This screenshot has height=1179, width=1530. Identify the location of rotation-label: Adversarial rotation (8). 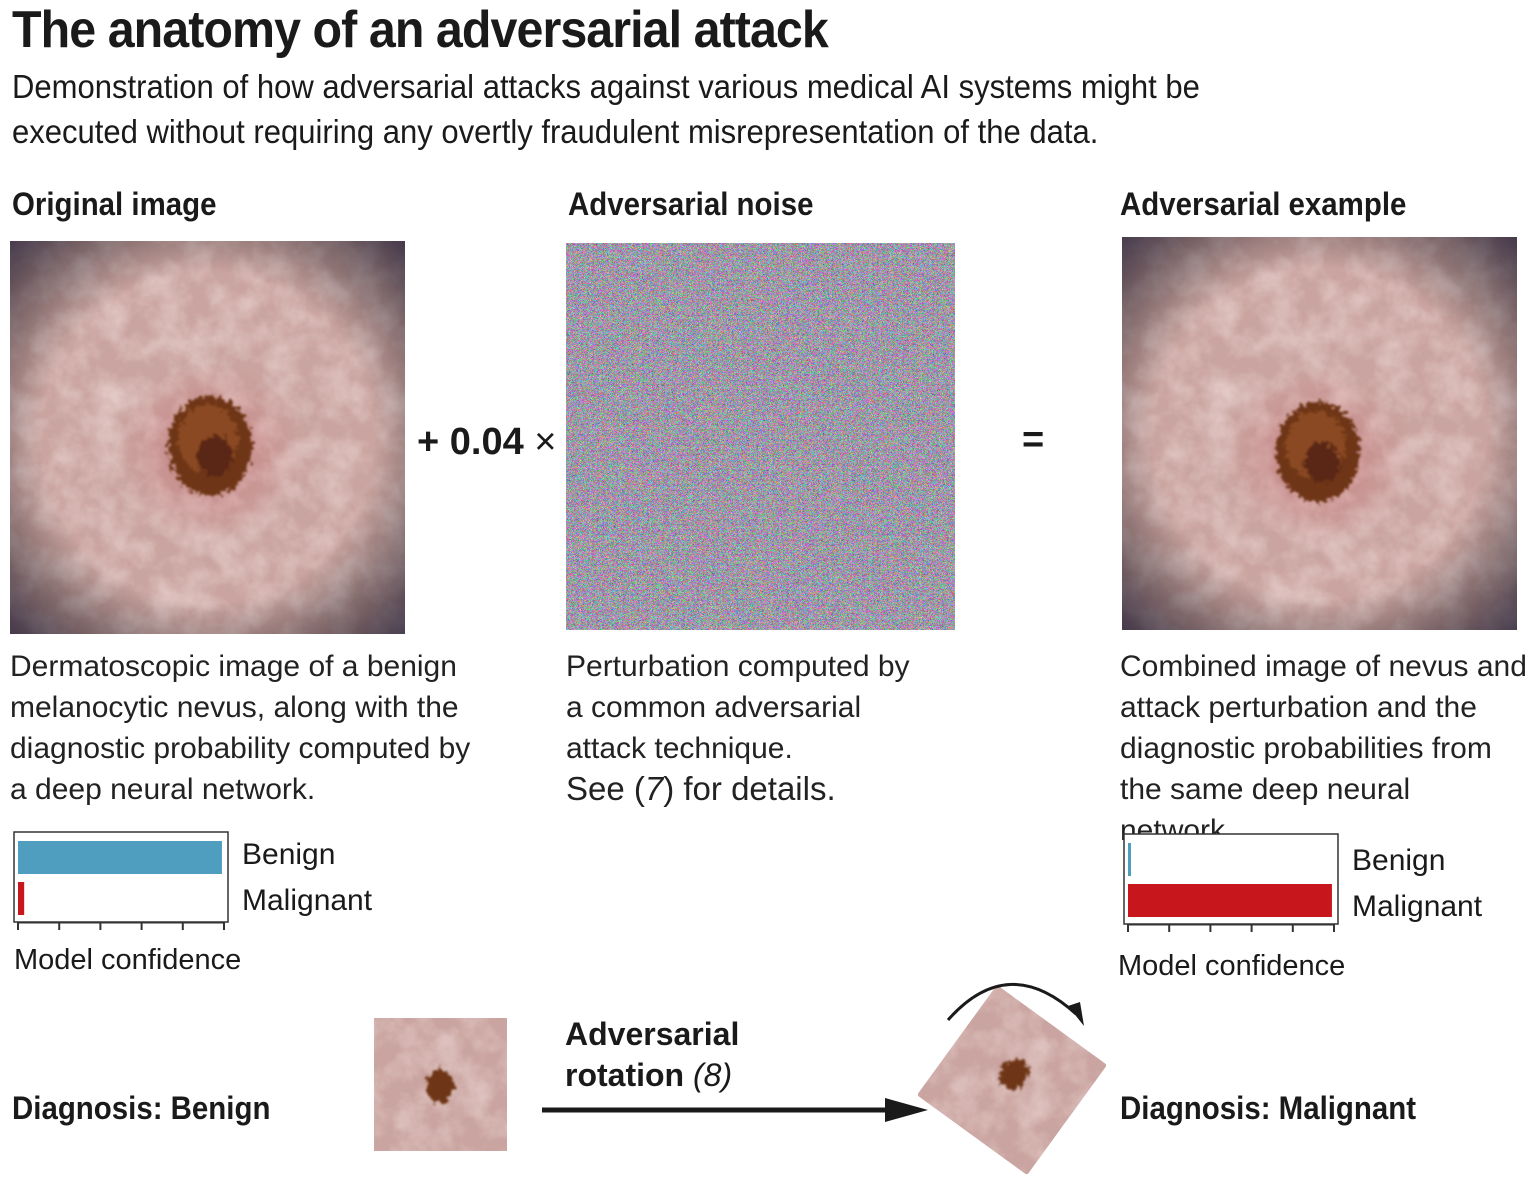
(652, 1054).